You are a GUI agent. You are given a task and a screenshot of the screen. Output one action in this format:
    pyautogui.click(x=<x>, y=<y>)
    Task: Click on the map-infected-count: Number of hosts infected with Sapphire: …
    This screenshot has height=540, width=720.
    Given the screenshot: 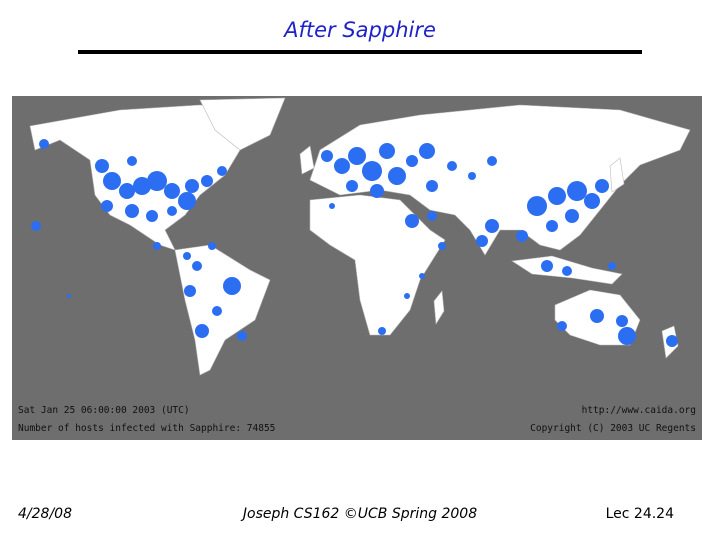 What is the action you would take?
    pyautogui.click(x=146, y=428)
    